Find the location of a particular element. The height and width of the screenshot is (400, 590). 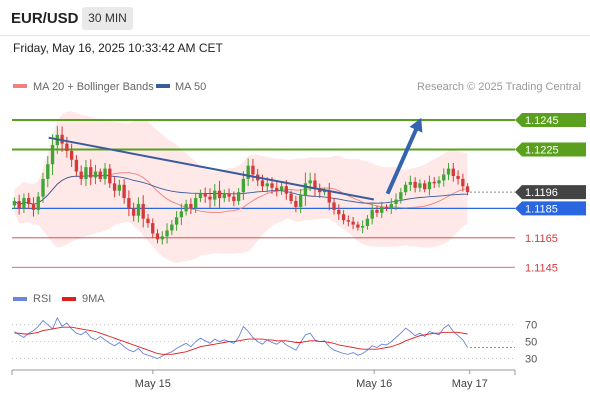

resistance-label: 1.1225 is located at coordinates (542, 150).